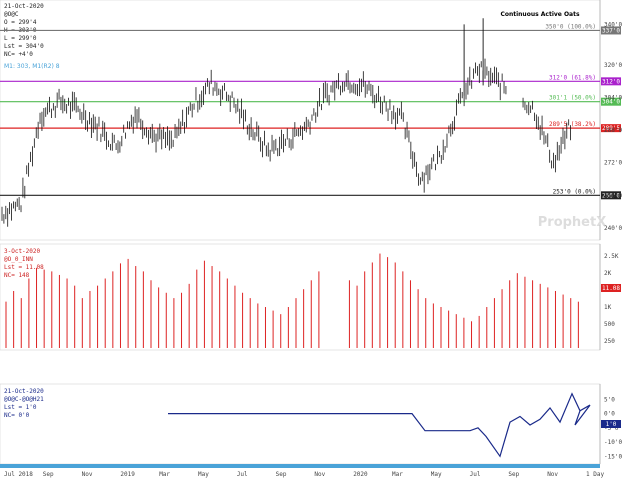 The height and width of the screenshot is (480, 640). I want to click on header-line: NC= 0'0, so click(17, 415).